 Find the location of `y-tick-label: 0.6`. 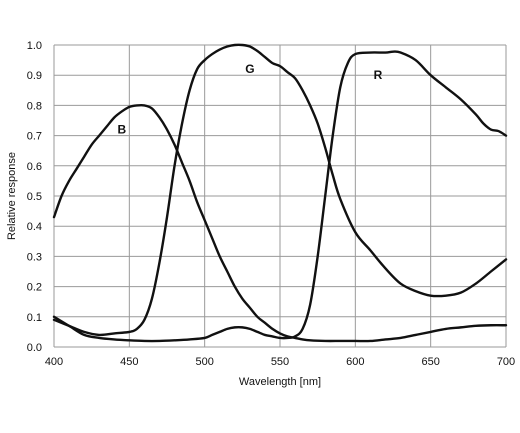

y-tick-label: 0.6 is located at coordinates (34, 167).